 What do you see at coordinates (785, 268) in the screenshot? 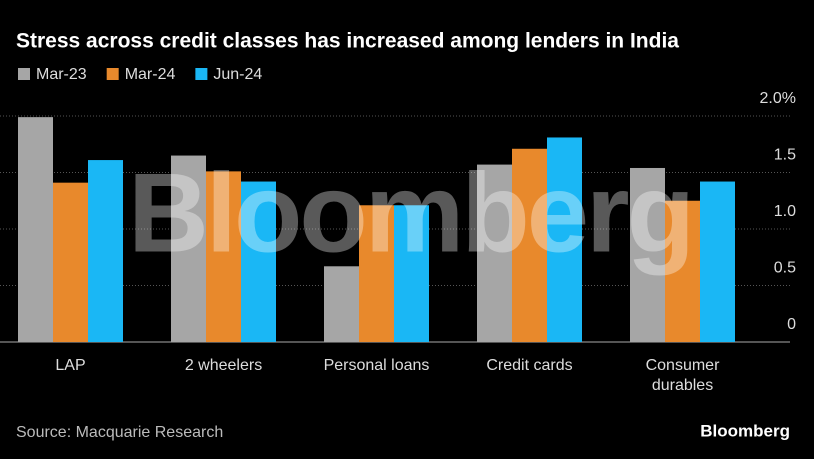
I see `y-tick-label: 0.5` at bounding box center [785, 268].